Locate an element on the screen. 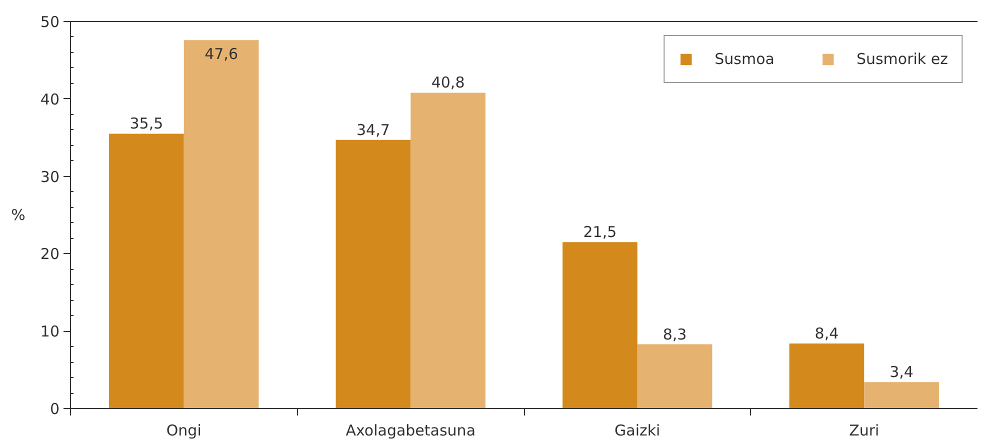 The height and width of the screenshot is (442, 981). y-tick-label: 0 is located at coordinates (55, 409).